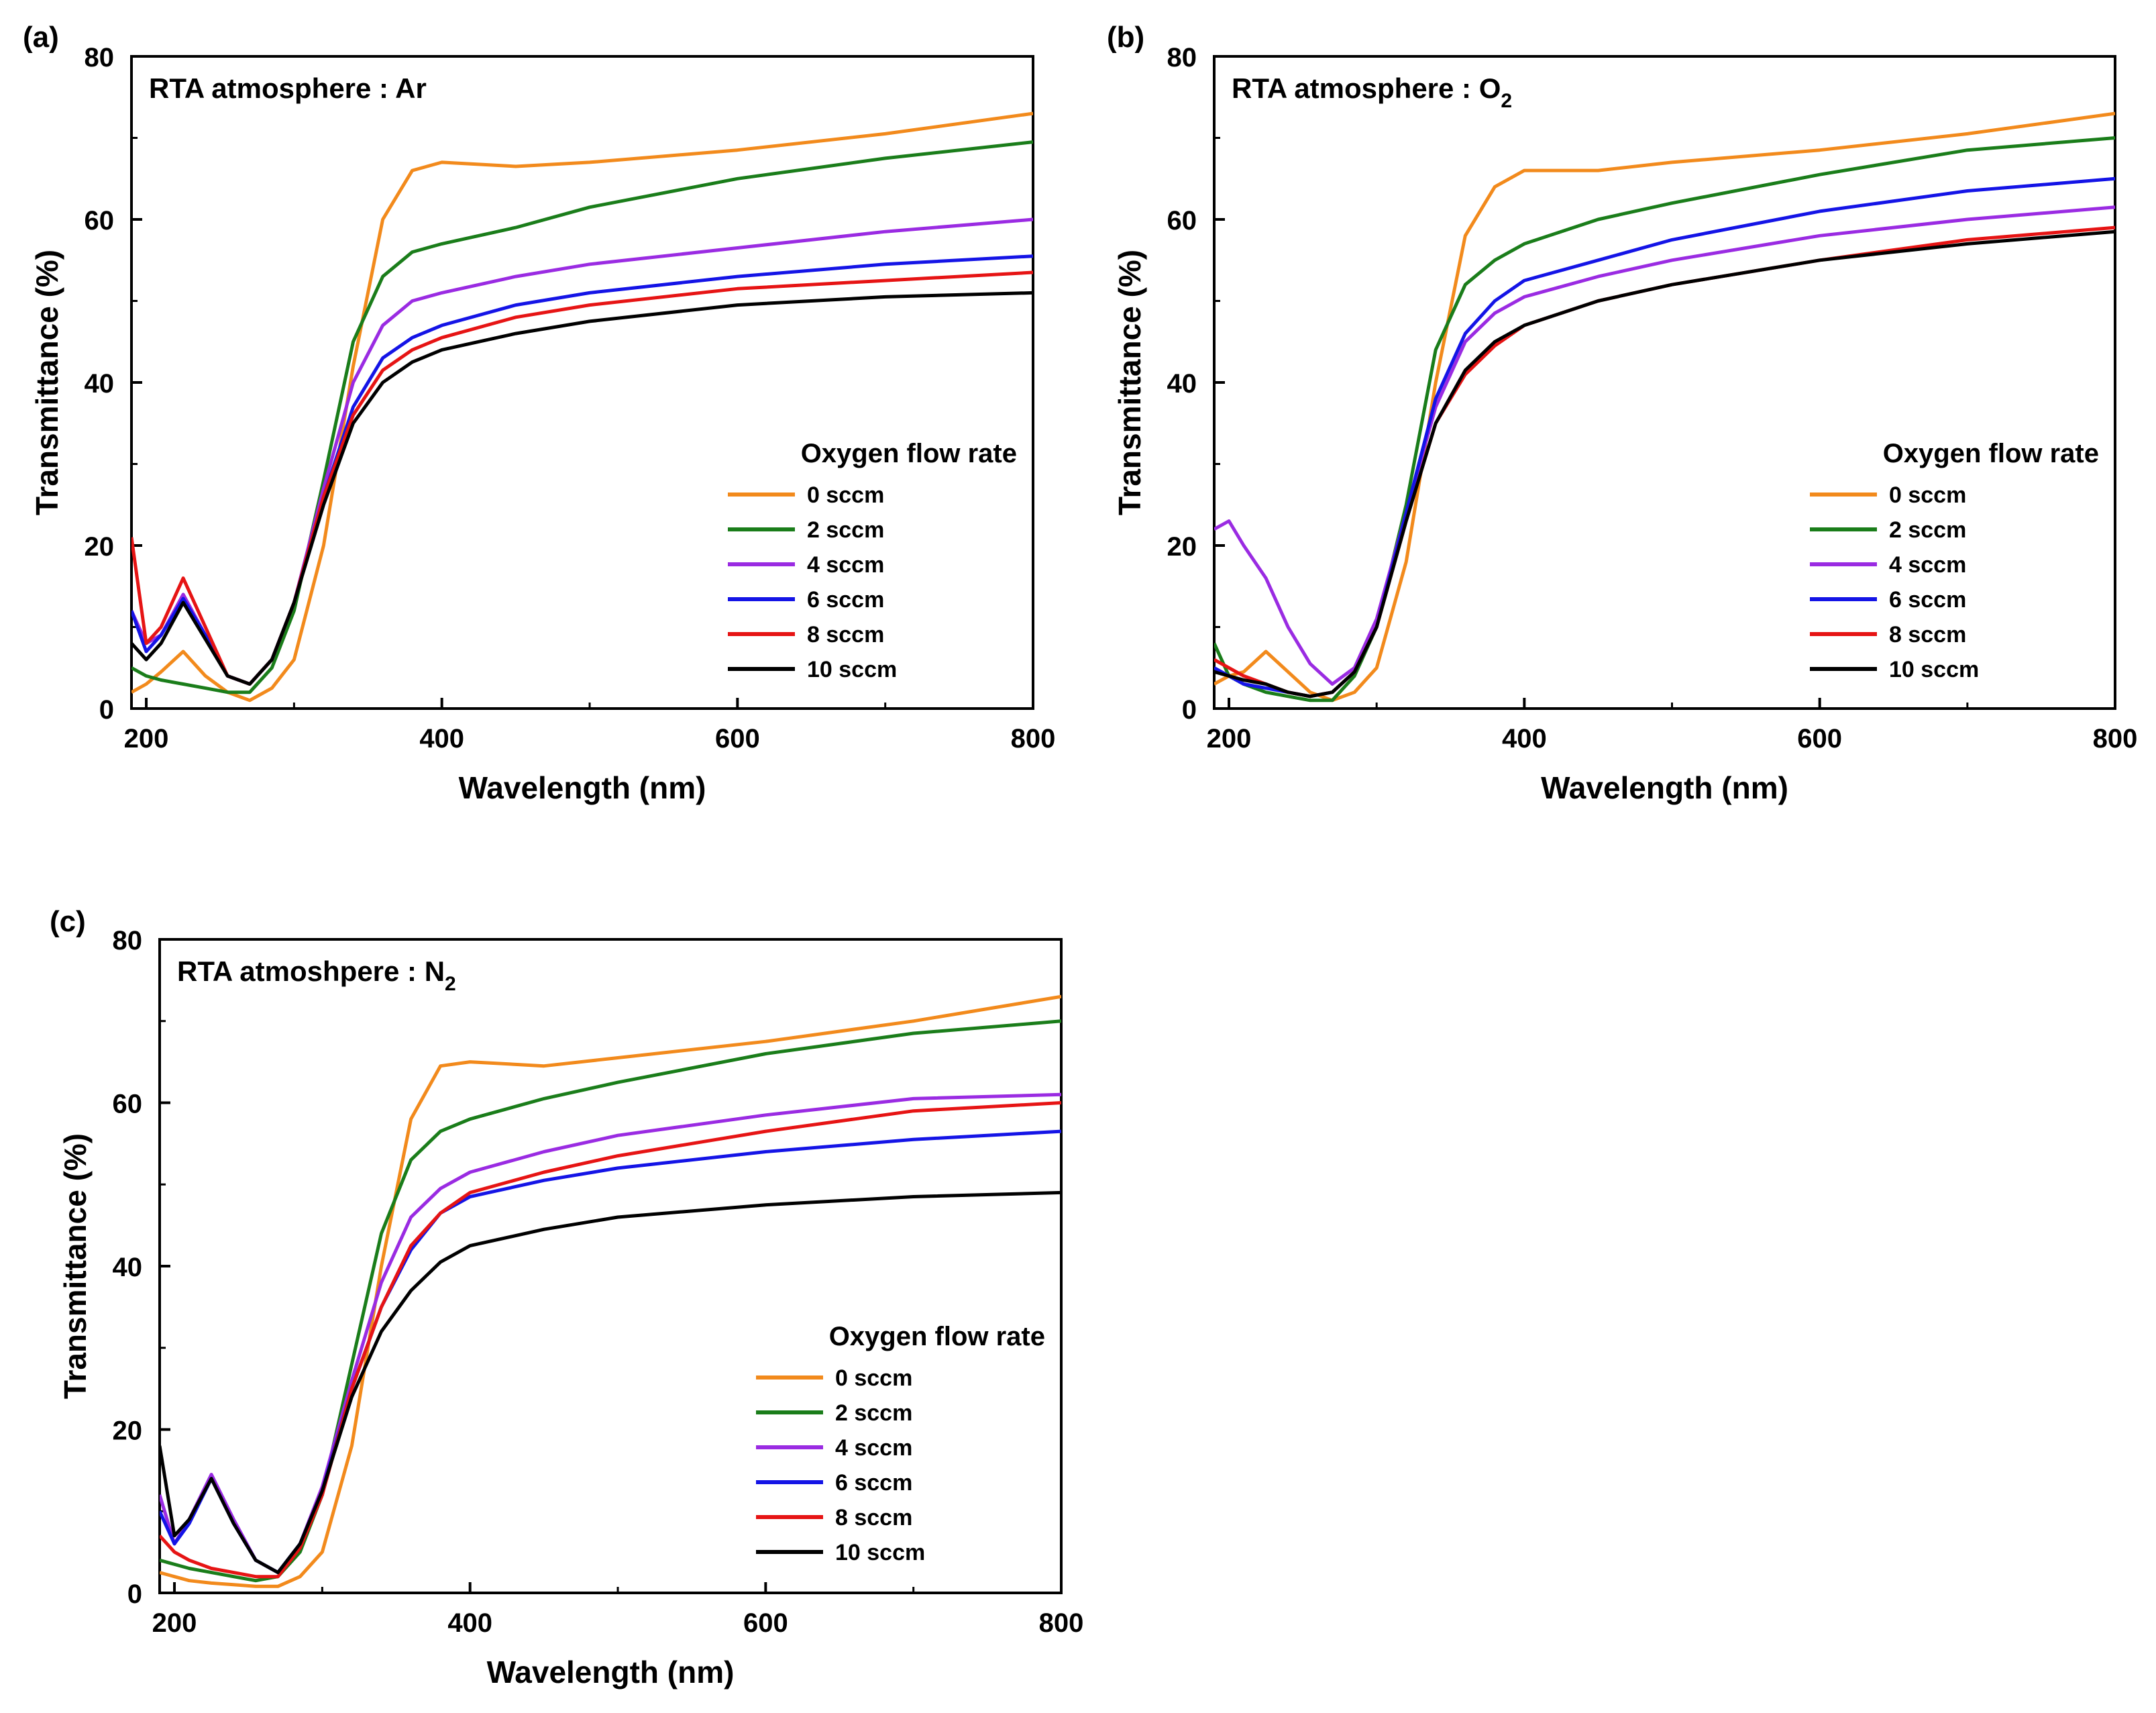 The width and height of the screenshot is (2156, 1713). I want to click on panel-label: (c), so click(68, 922).